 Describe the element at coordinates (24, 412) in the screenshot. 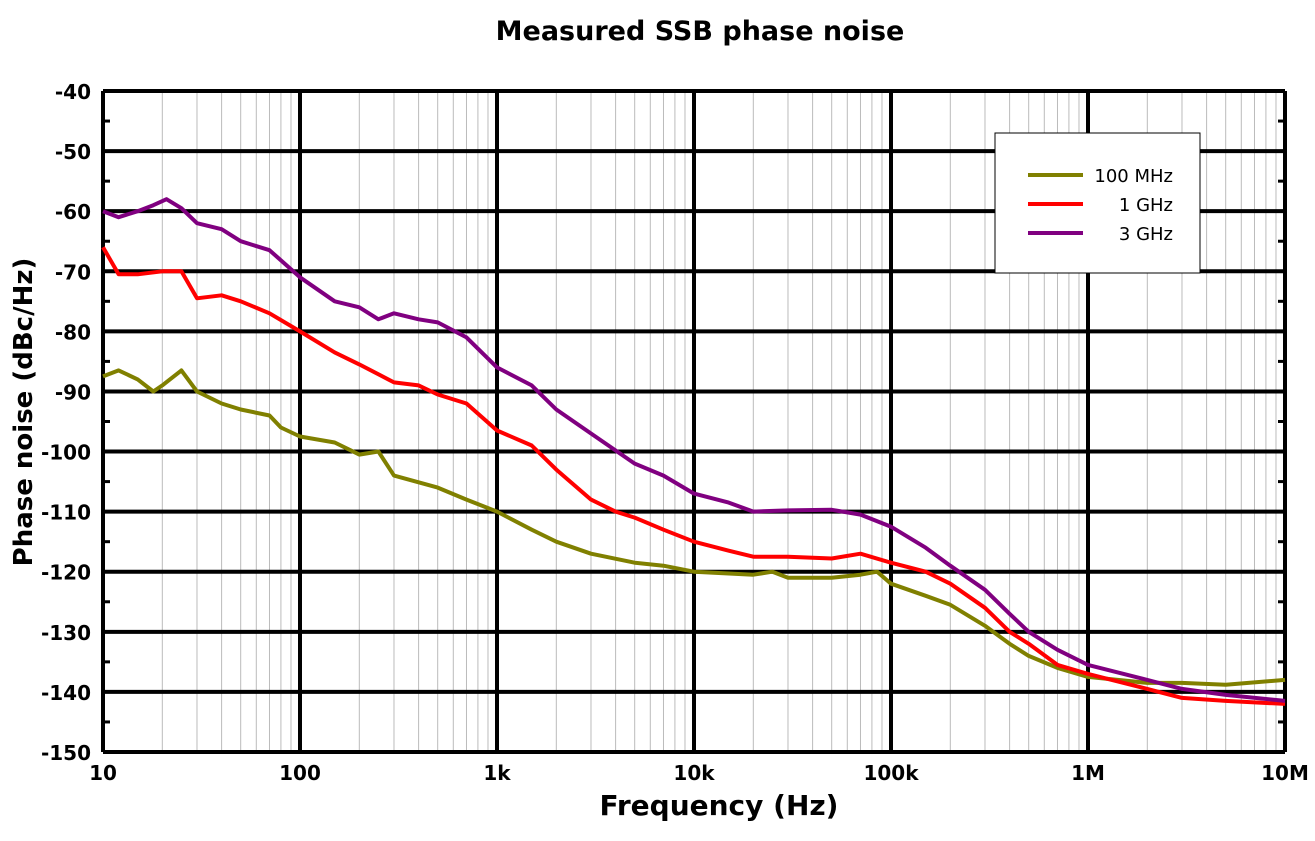

I see `y-axis-label: Phase noise (dBc/Hz)` at that location.